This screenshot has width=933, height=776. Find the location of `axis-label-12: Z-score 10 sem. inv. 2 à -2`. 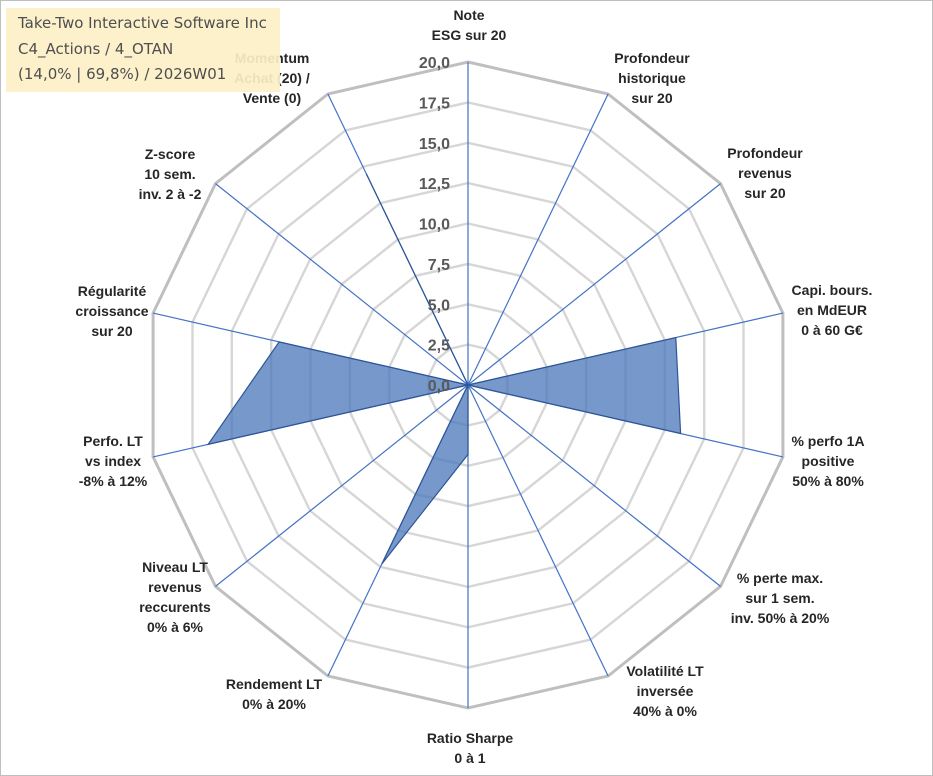

axis-label-12: Z-score 10 sem. inv. 2 à -2 is located at coordinates (170, 174).